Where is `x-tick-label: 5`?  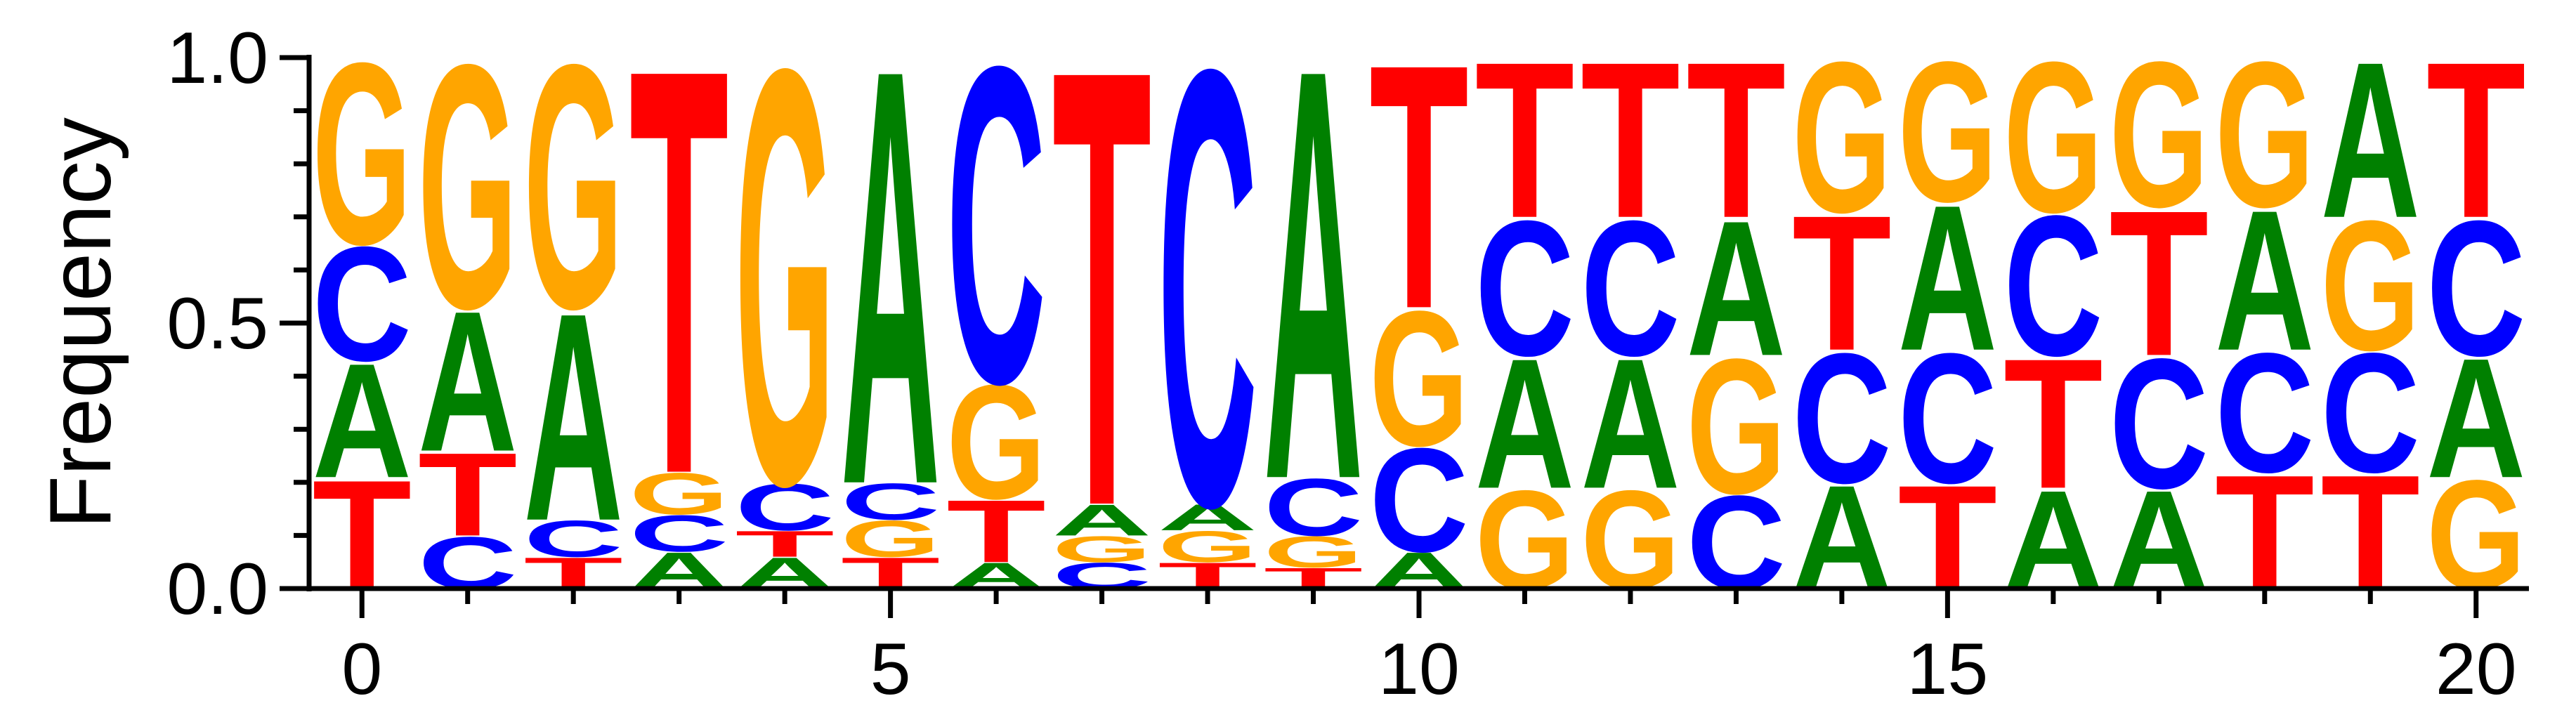
x-tick-label: 5 is located at coordinates (890, 669).